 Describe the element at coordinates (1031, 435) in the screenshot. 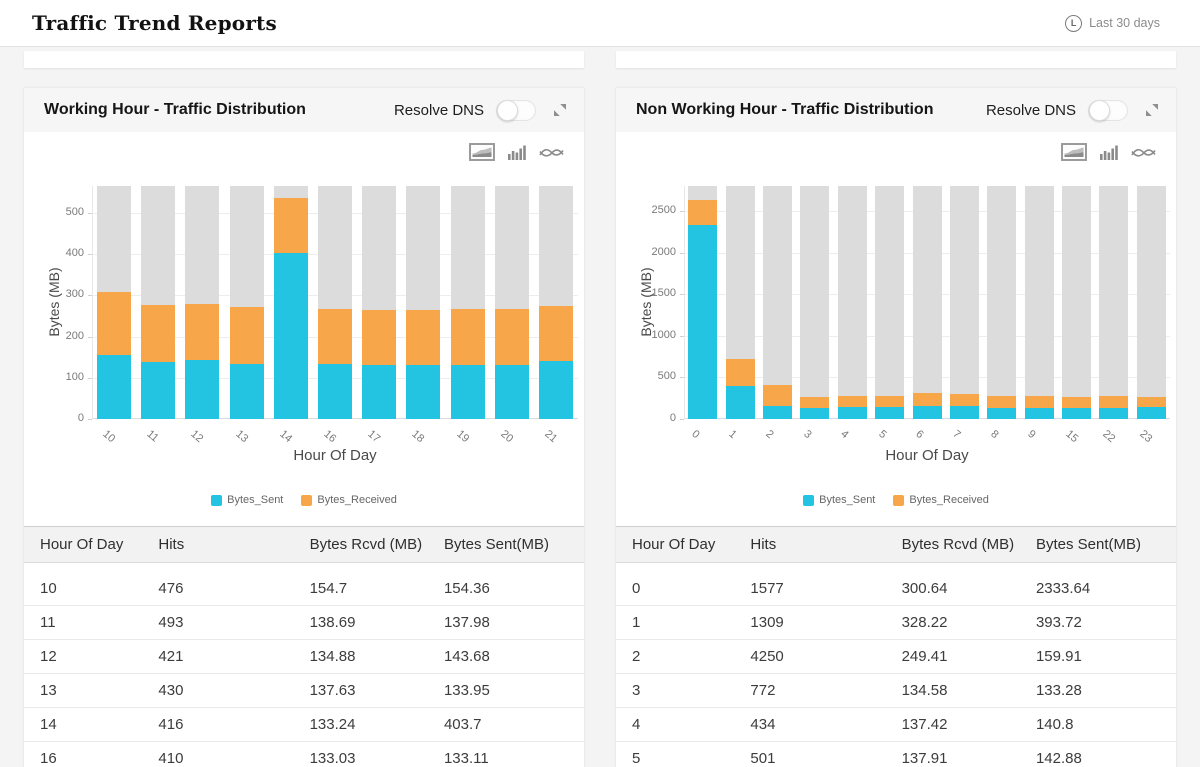

I see `x-tick-label: 9` at that location.